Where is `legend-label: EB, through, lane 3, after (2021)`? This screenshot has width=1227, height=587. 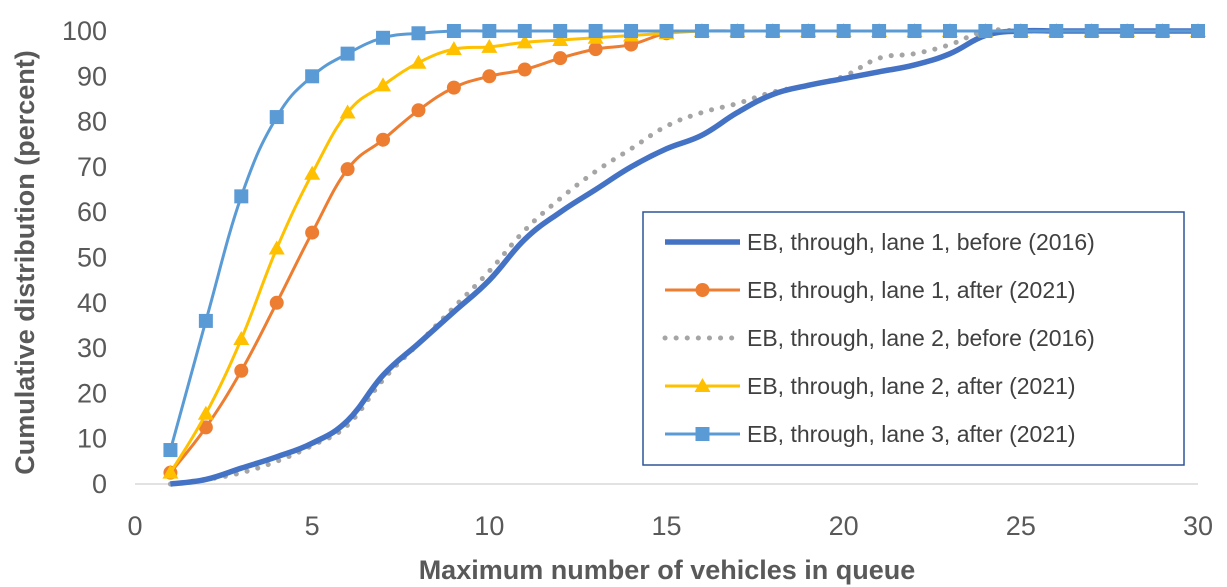 legend-label: EB, through, lane 3, after (2021) is located at coordinates (911, 434).